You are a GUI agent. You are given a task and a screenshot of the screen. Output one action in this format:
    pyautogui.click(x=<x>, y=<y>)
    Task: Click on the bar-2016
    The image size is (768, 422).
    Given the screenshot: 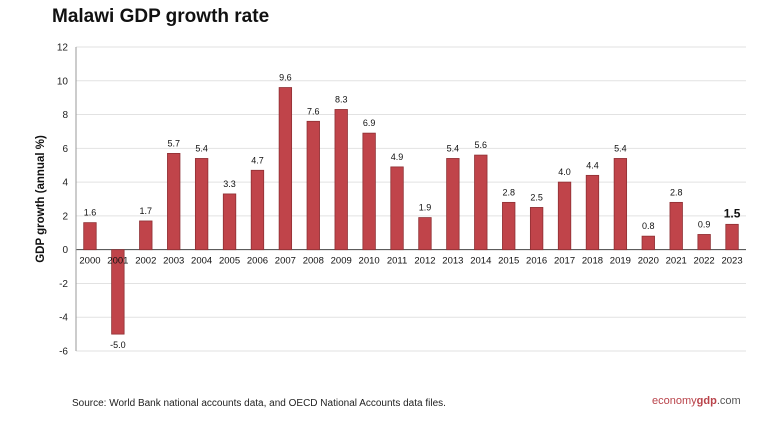 What is the action you would take?
    pyautogui.click(x=536, y=229)
    